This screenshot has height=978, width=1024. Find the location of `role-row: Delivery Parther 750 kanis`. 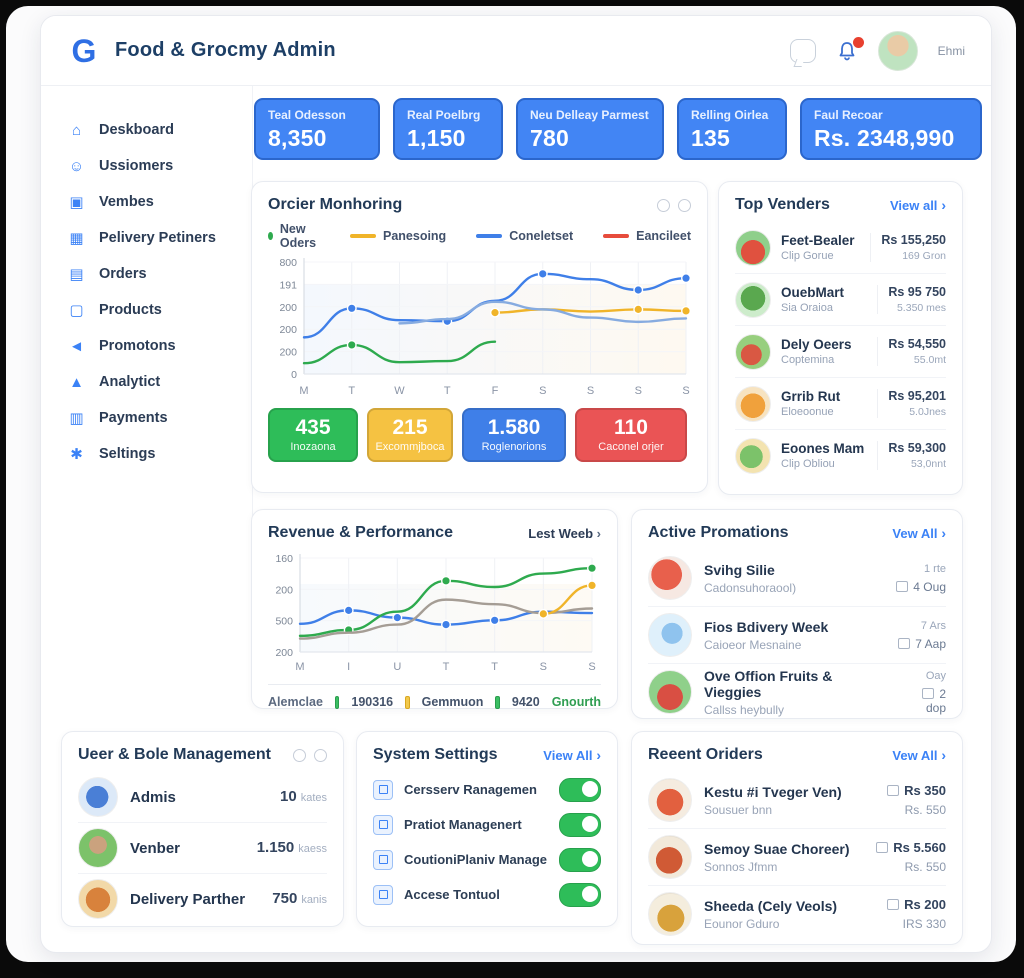

role-row: Delivery Parther 750 kanis is located at coordinates (202, 899).